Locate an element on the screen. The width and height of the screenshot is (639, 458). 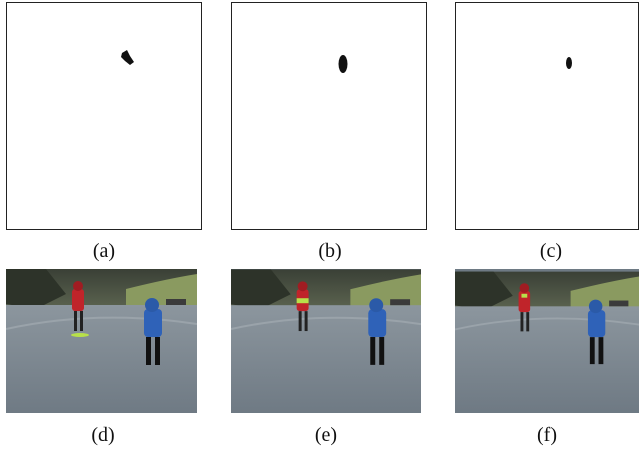
saliency-blob-a is located at coordinates (127, 57).